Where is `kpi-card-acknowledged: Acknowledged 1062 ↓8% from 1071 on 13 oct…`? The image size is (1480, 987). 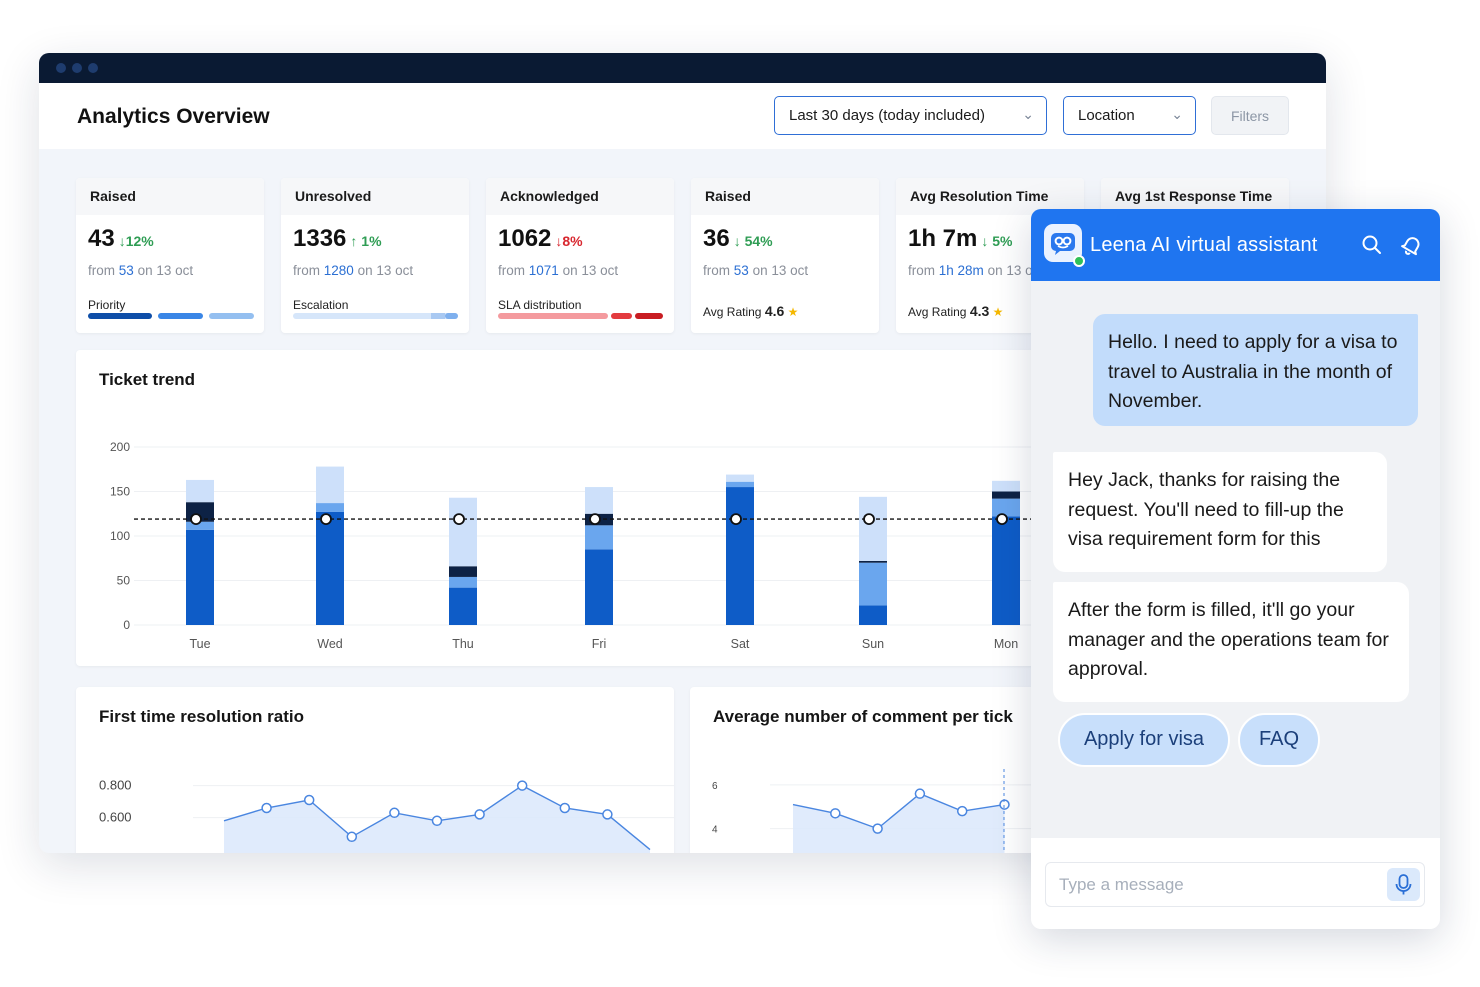
kpi-card-acknowledged: Acknowledged 1062 ↓8% from 1071 on 13 oct… is located at coordinates (580, 255).